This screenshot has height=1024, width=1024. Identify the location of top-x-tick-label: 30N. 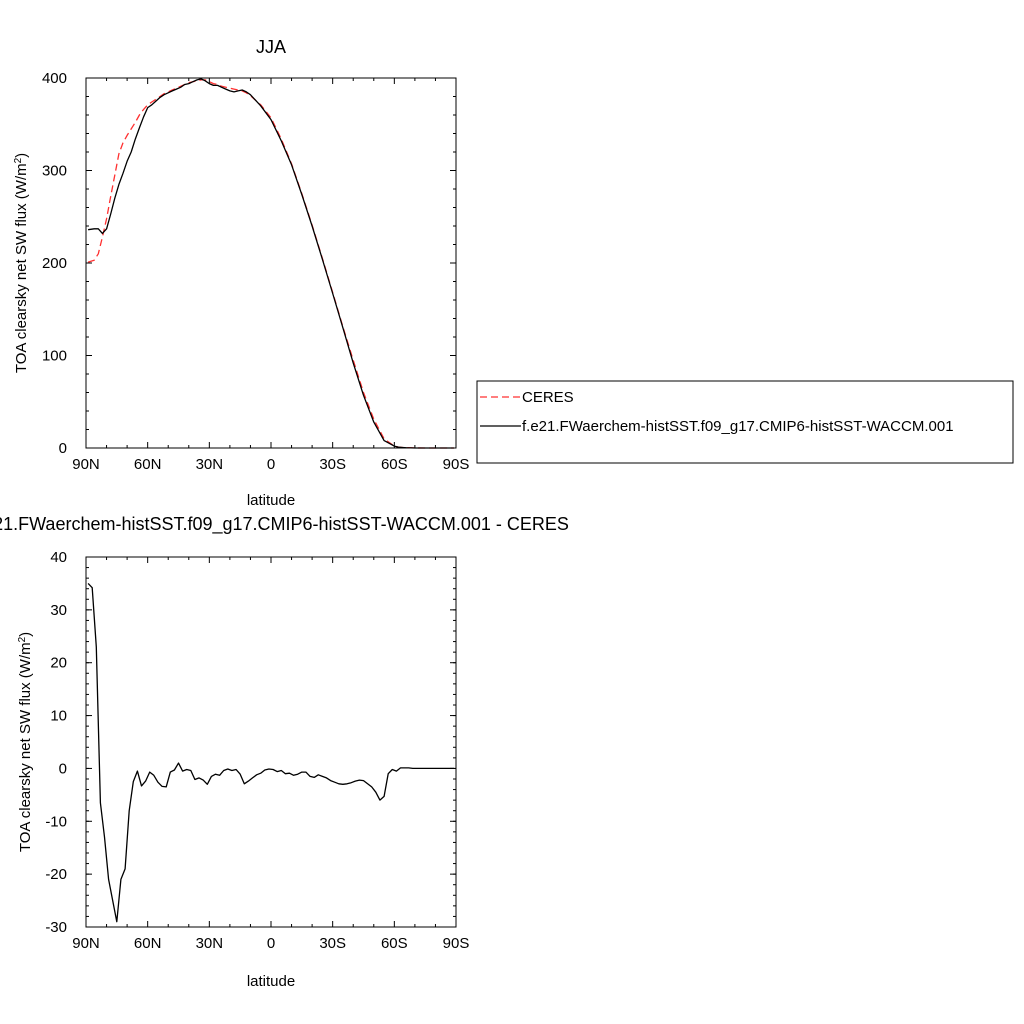
(210, 464).